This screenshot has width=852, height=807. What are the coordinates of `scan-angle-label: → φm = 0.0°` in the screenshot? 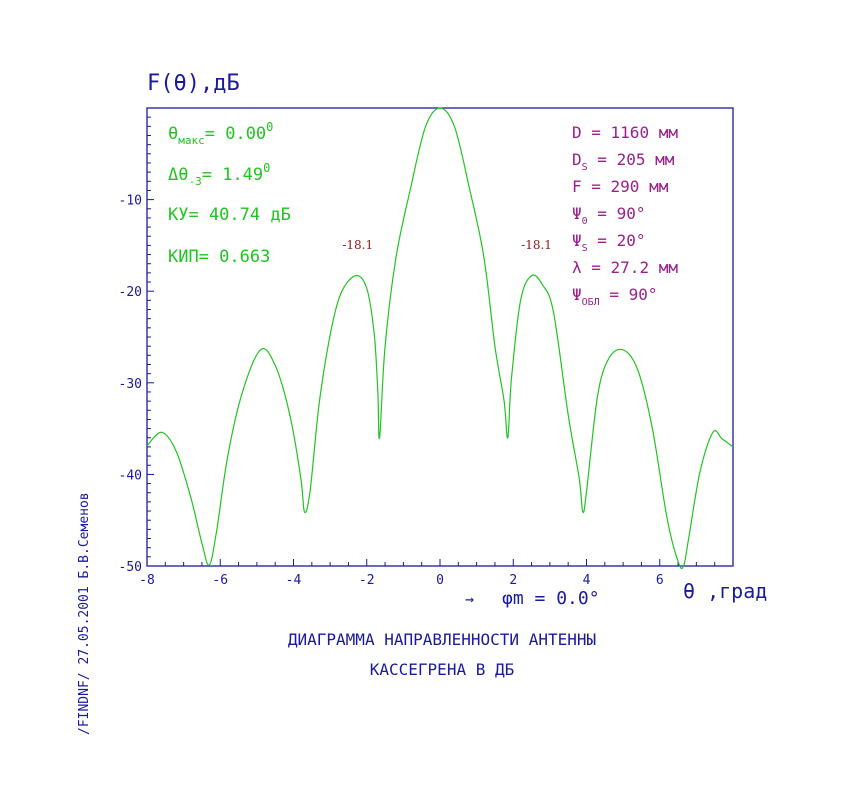 It's located at (532, 598).